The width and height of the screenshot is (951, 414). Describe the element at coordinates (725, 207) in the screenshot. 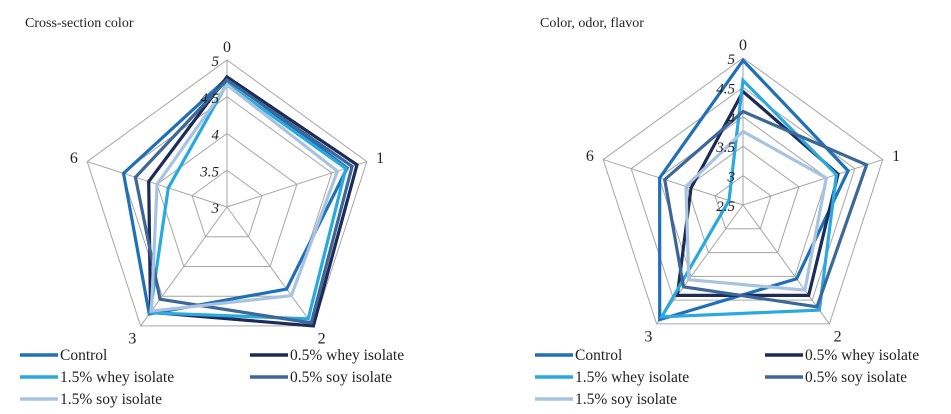

I see `radial-tick-label: 2.5` at that location.